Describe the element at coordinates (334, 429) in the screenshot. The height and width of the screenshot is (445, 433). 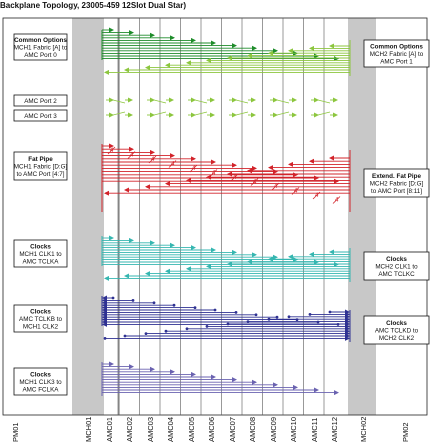
I see `slot-label: AMC12` at that location.